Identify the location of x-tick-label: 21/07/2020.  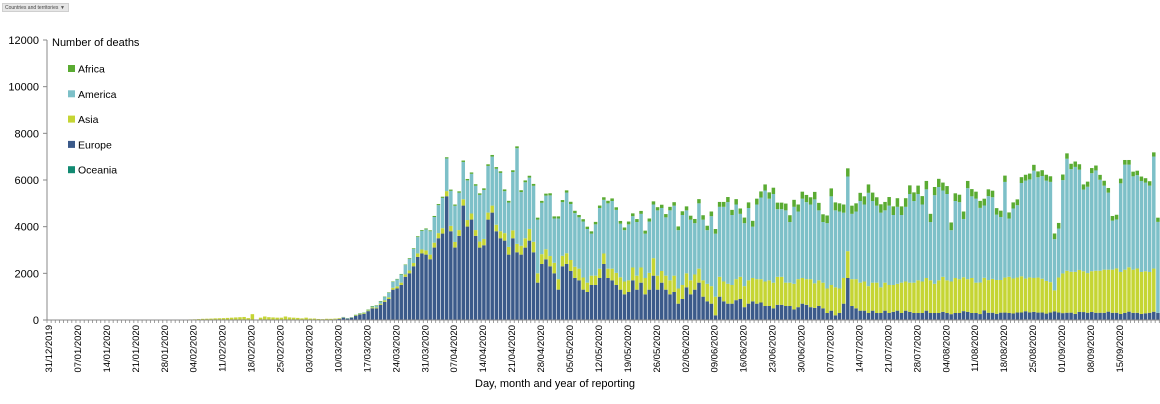
(888, 349).